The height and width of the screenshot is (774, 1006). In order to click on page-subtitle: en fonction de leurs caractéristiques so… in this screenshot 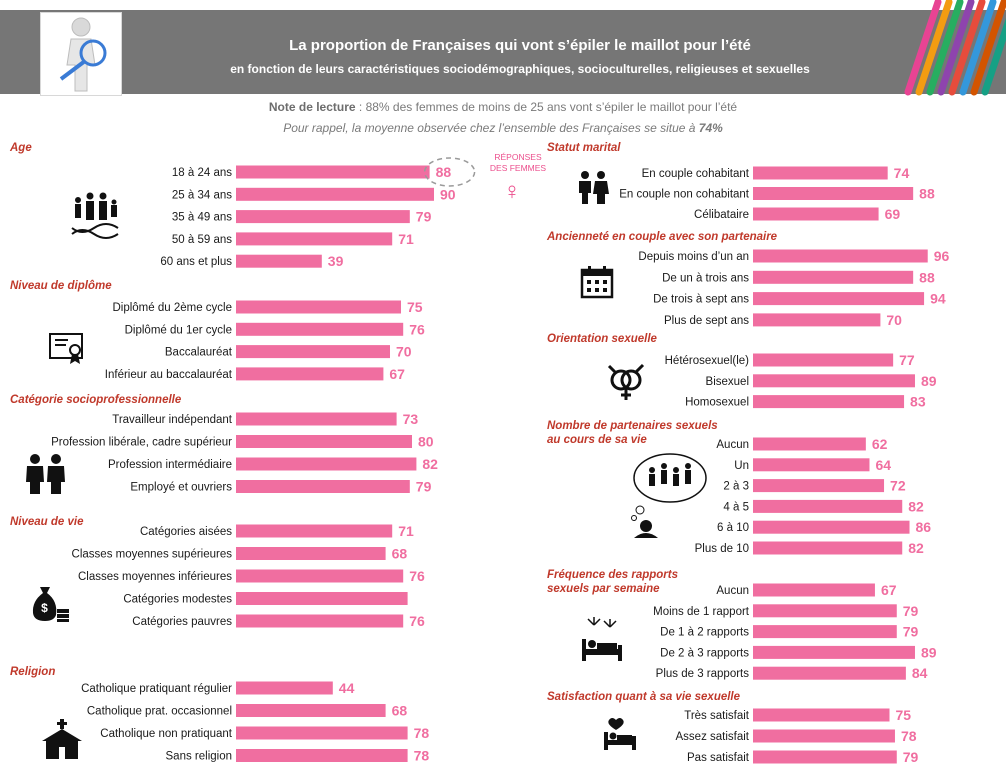, I will do `click(520, 69)`.